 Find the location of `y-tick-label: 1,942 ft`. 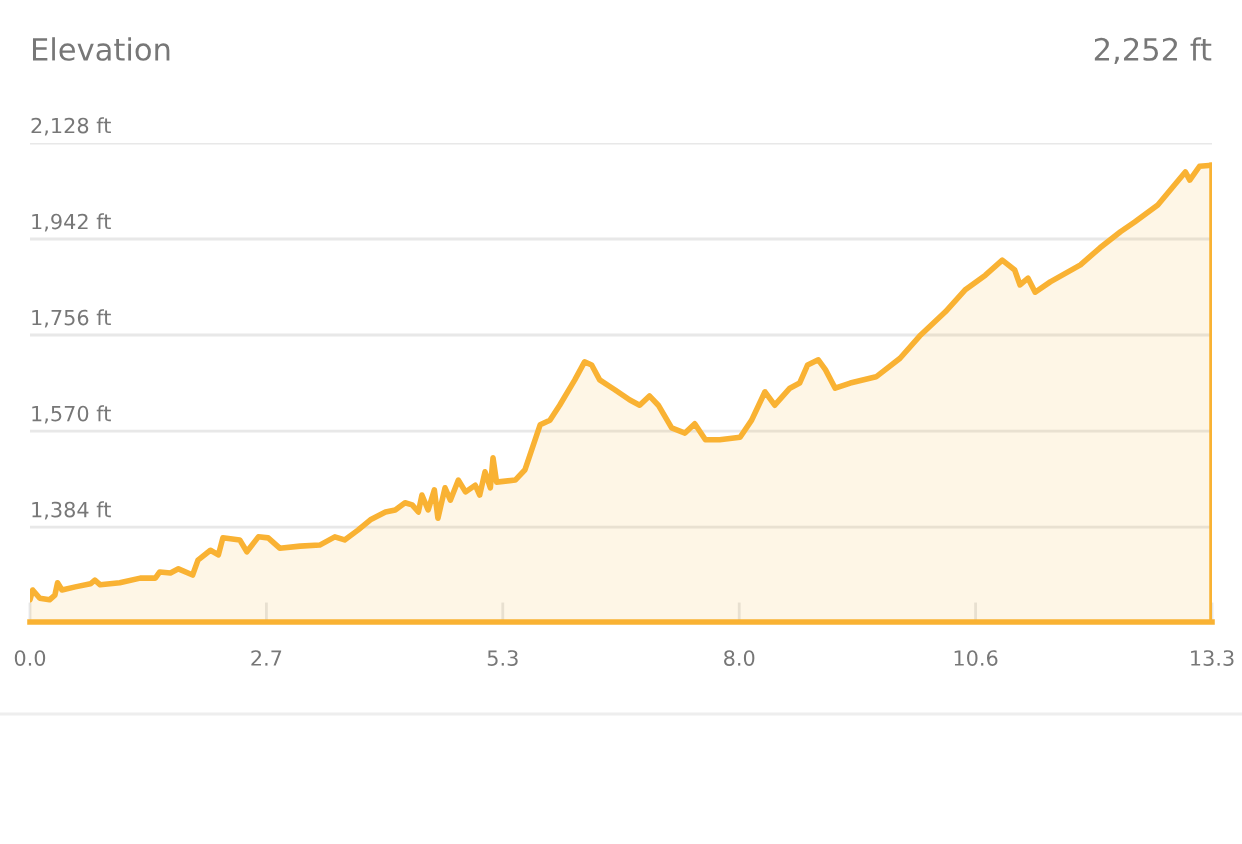

y-tick-label: 1,942 ft is located at coordinates (71, 222).